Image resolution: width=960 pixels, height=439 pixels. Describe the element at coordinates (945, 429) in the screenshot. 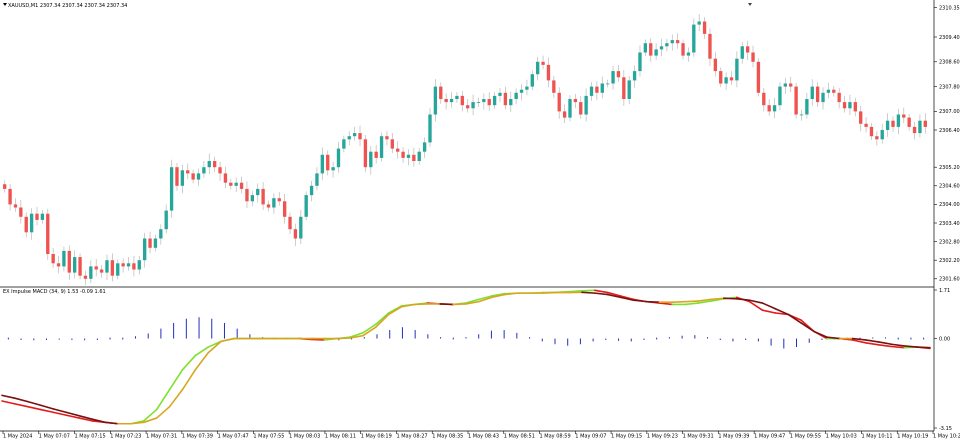

I see `macd-tick-label: -3.15` at that location.